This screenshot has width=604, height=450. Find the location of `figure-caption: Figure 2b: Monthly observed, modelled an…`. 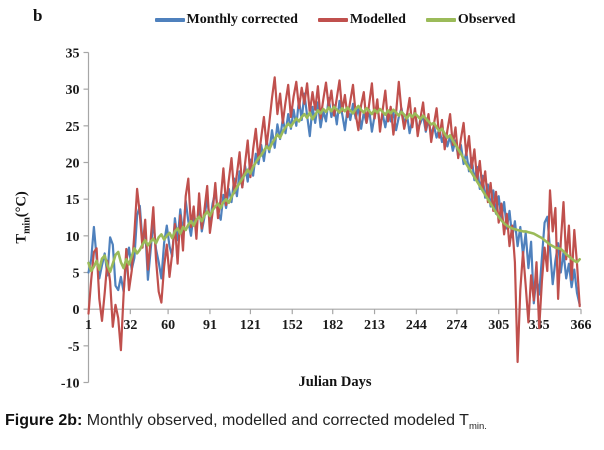

figure-caption: Figure 2b: Monthly observed, modelled an… is located at coordinates (303, 422).